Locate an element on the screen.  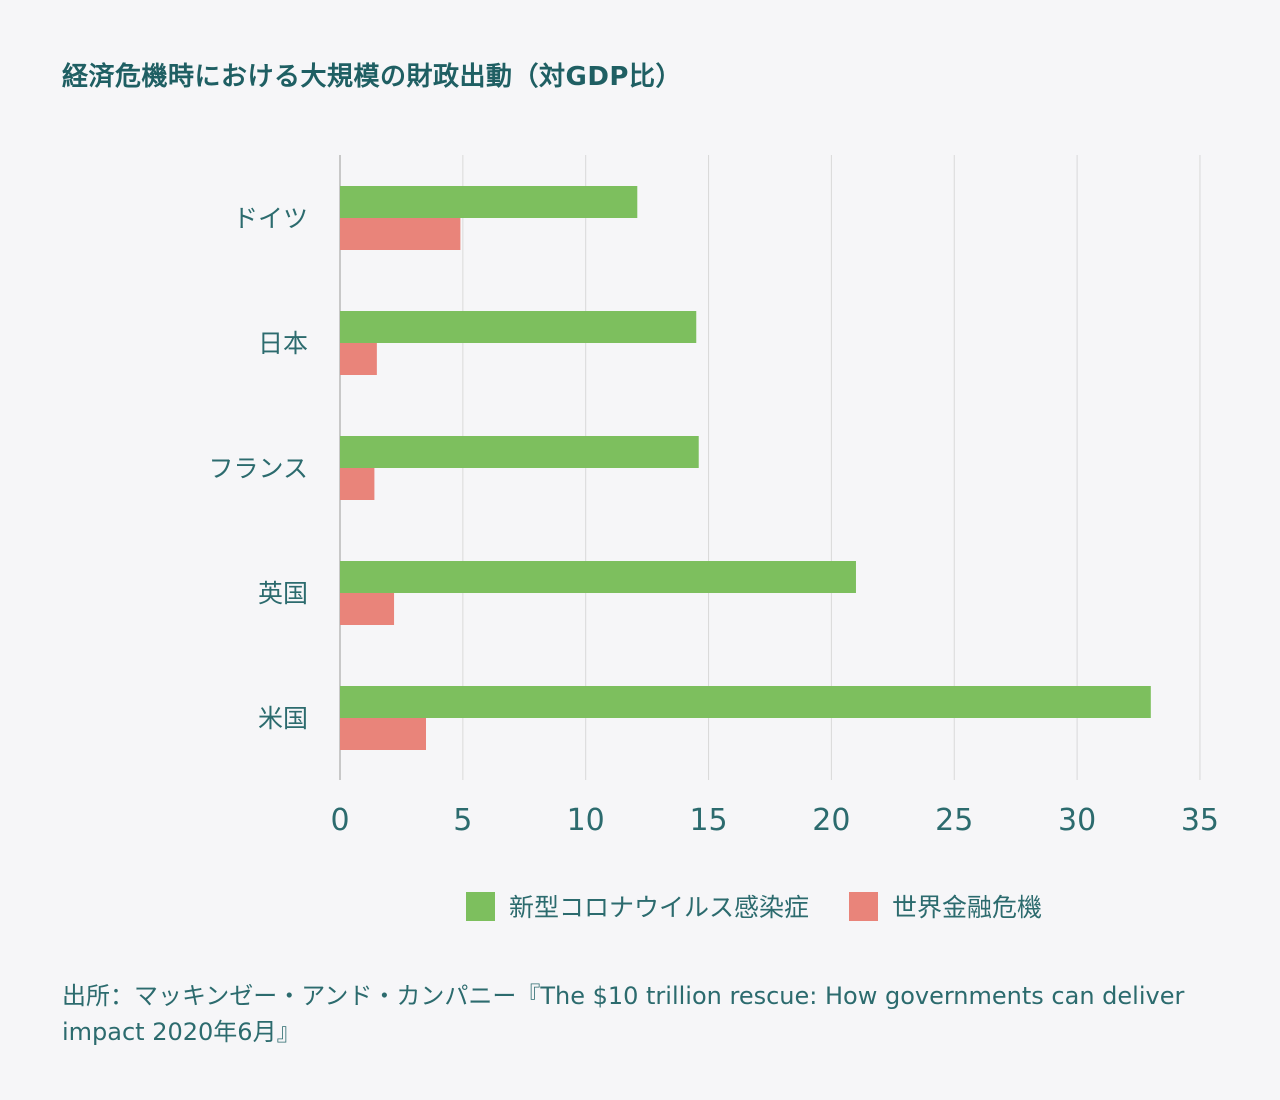
x-tick-label: 30 is located at coordinates (1077, 820).